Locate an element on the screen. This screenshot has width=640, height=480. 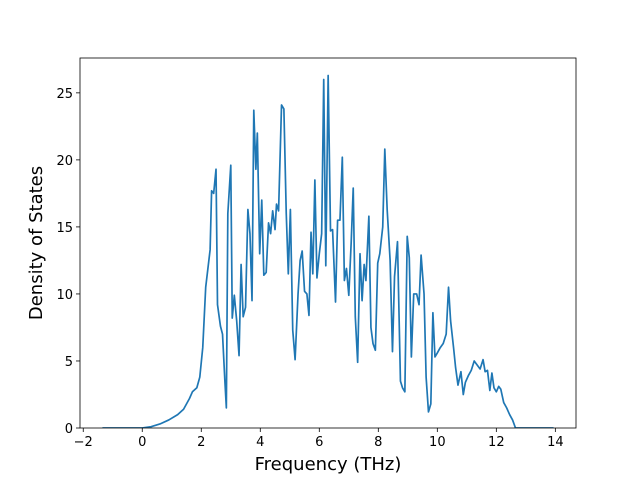
x-tick-label: 6 is located at coordinates (319, 442).